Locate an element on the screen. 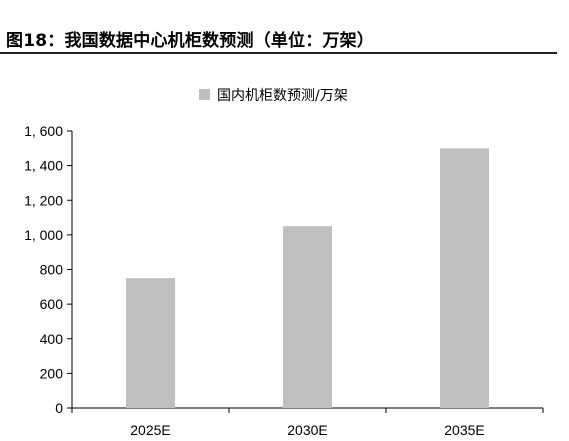  y-tick-label: 0 is located at coordinates (59, 408).